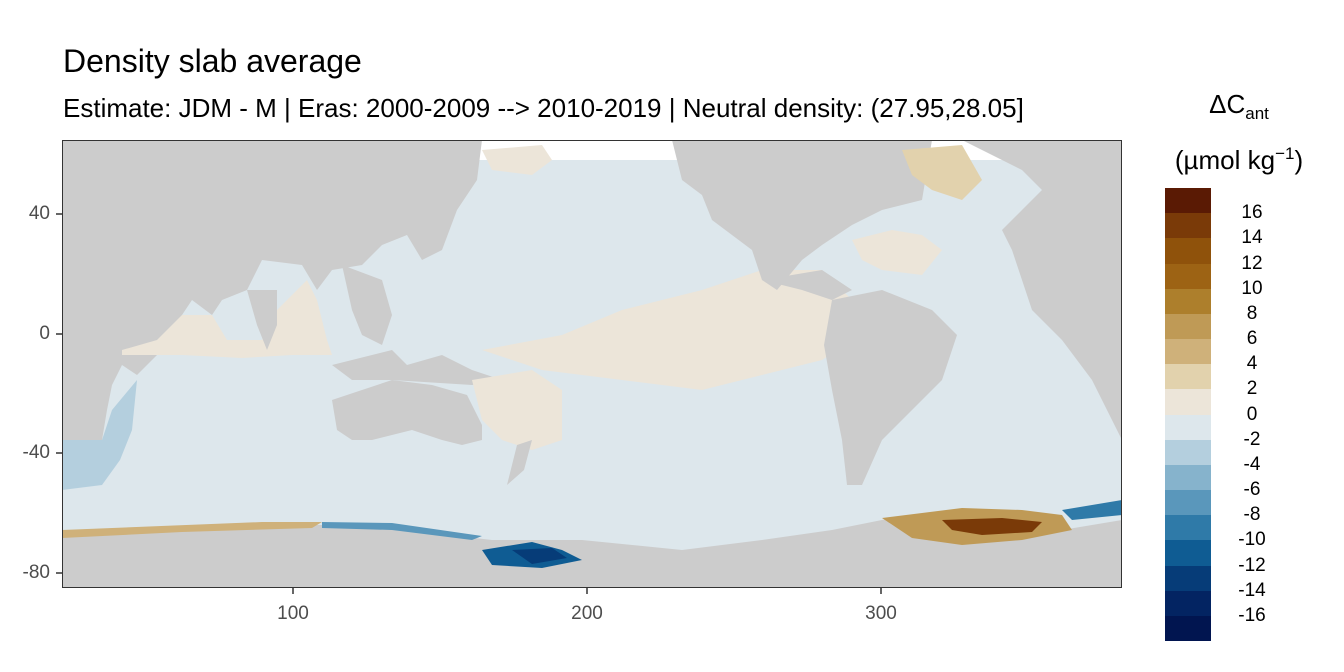 The height and width of the screenshot is (672, 1344). What do you see at coordinates (36, 452) in the screenshot?
I see `y-tick-label: -40` at bounding box center [36, 452].